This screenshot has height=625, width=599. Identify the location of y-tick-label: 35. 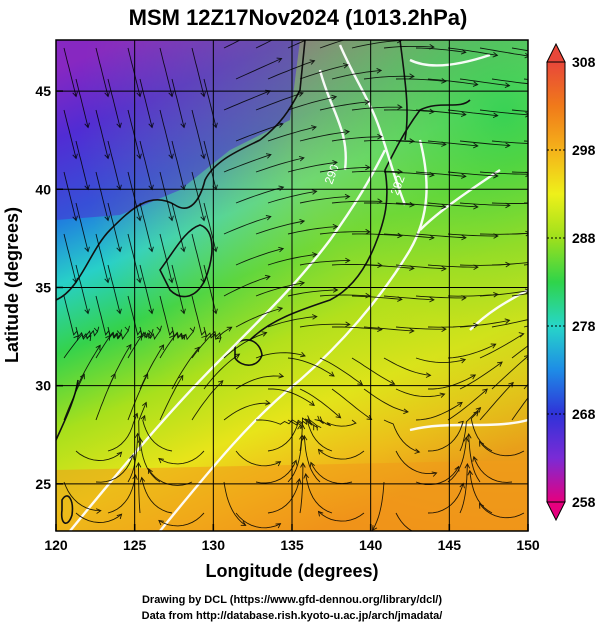
(43, 287).